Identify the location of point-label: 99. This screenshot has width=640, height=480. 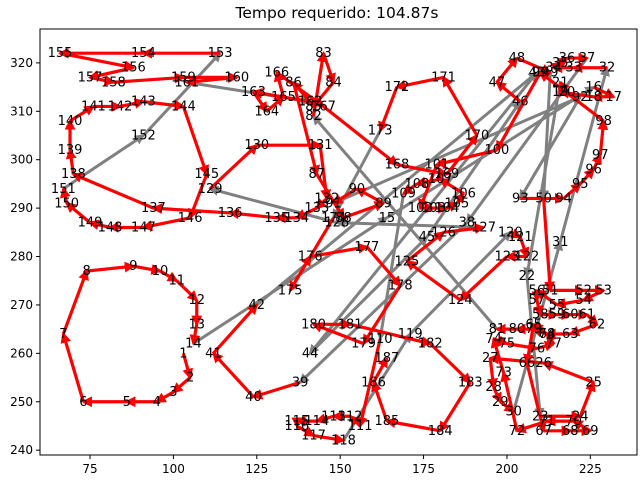
(540, 73).